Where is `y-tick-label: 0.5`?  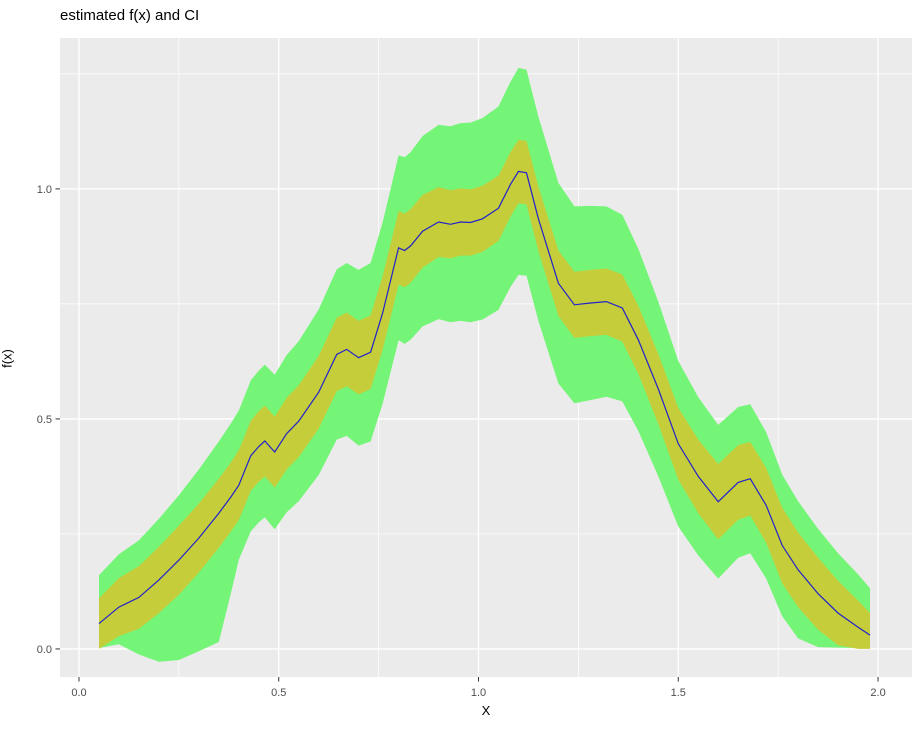 y-tick-label: 0.5 is located at coordinates (44, 420).